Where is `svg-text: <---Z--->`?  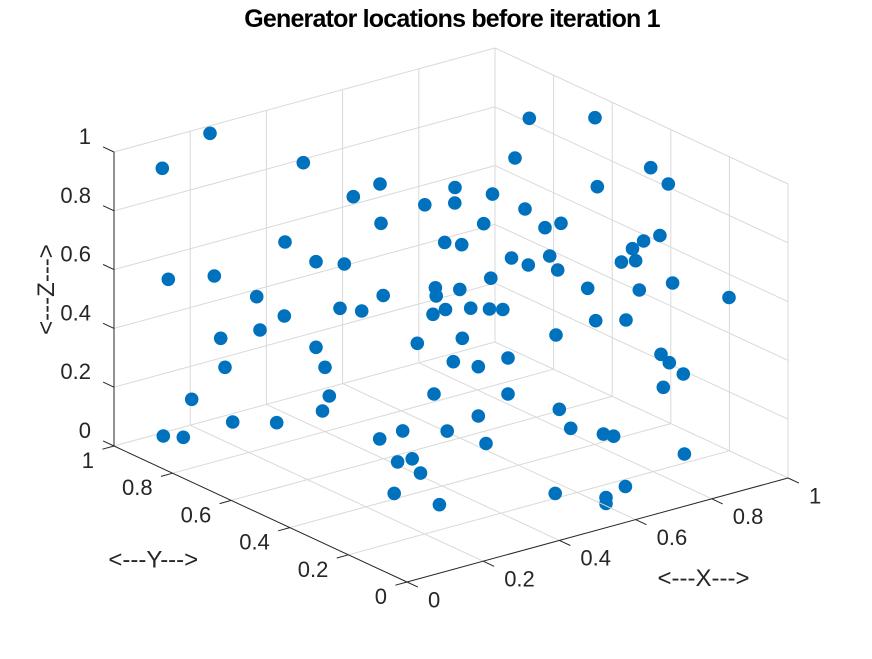
svg-text: <---Z---> is located at coordinates (46, 289).